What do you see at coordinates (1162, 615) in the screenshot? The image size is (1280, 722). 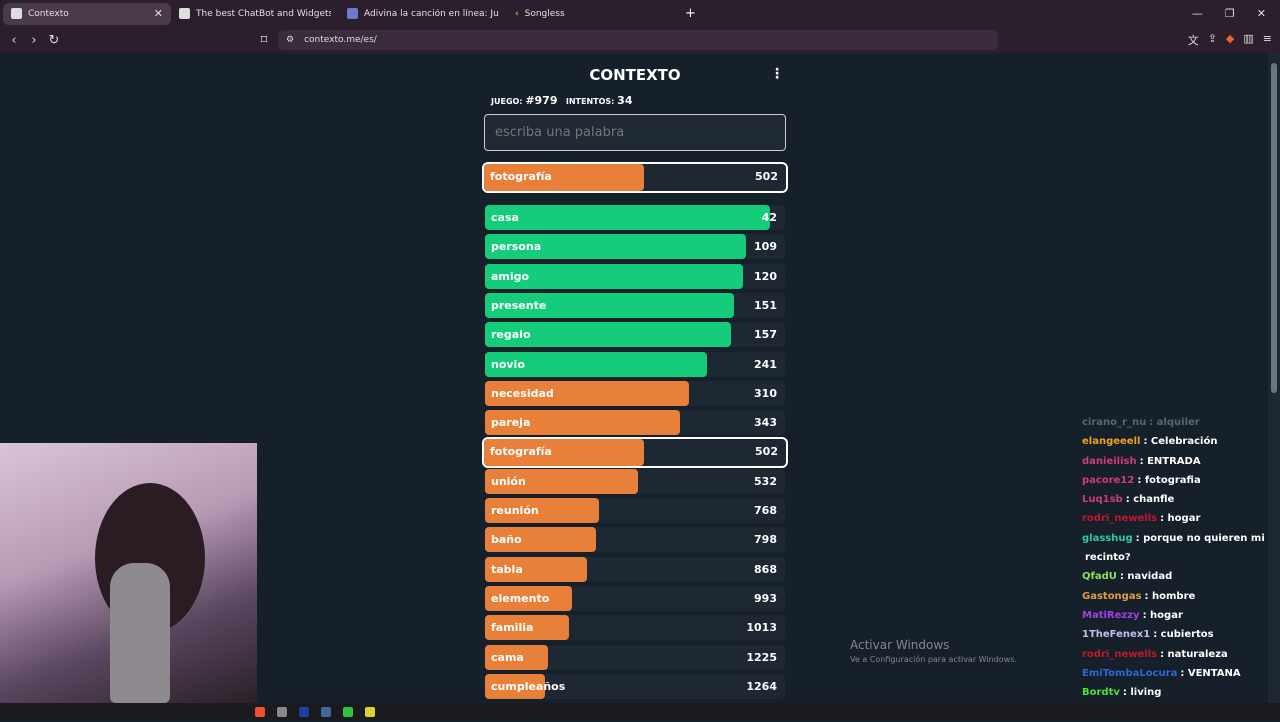 I see `chat-text: : hogar` at bounding box center [1162, 615].